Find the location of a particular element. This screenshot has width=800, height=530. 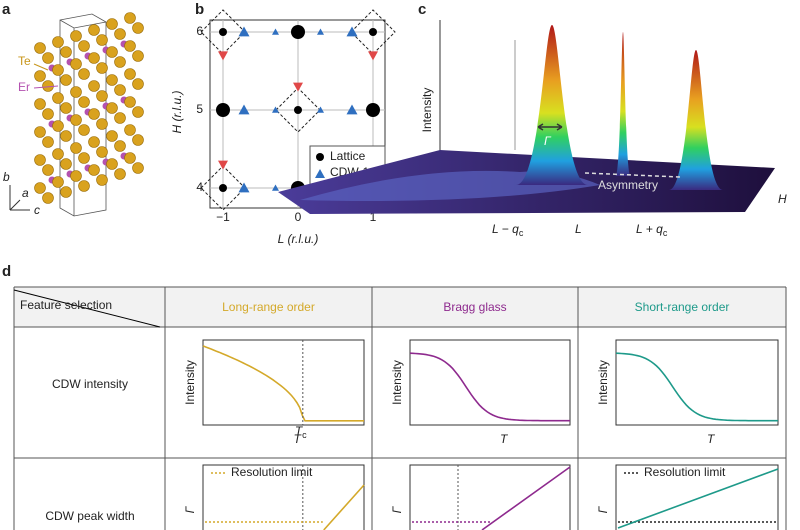

panel-label: d is located at coordinates (6, 271).